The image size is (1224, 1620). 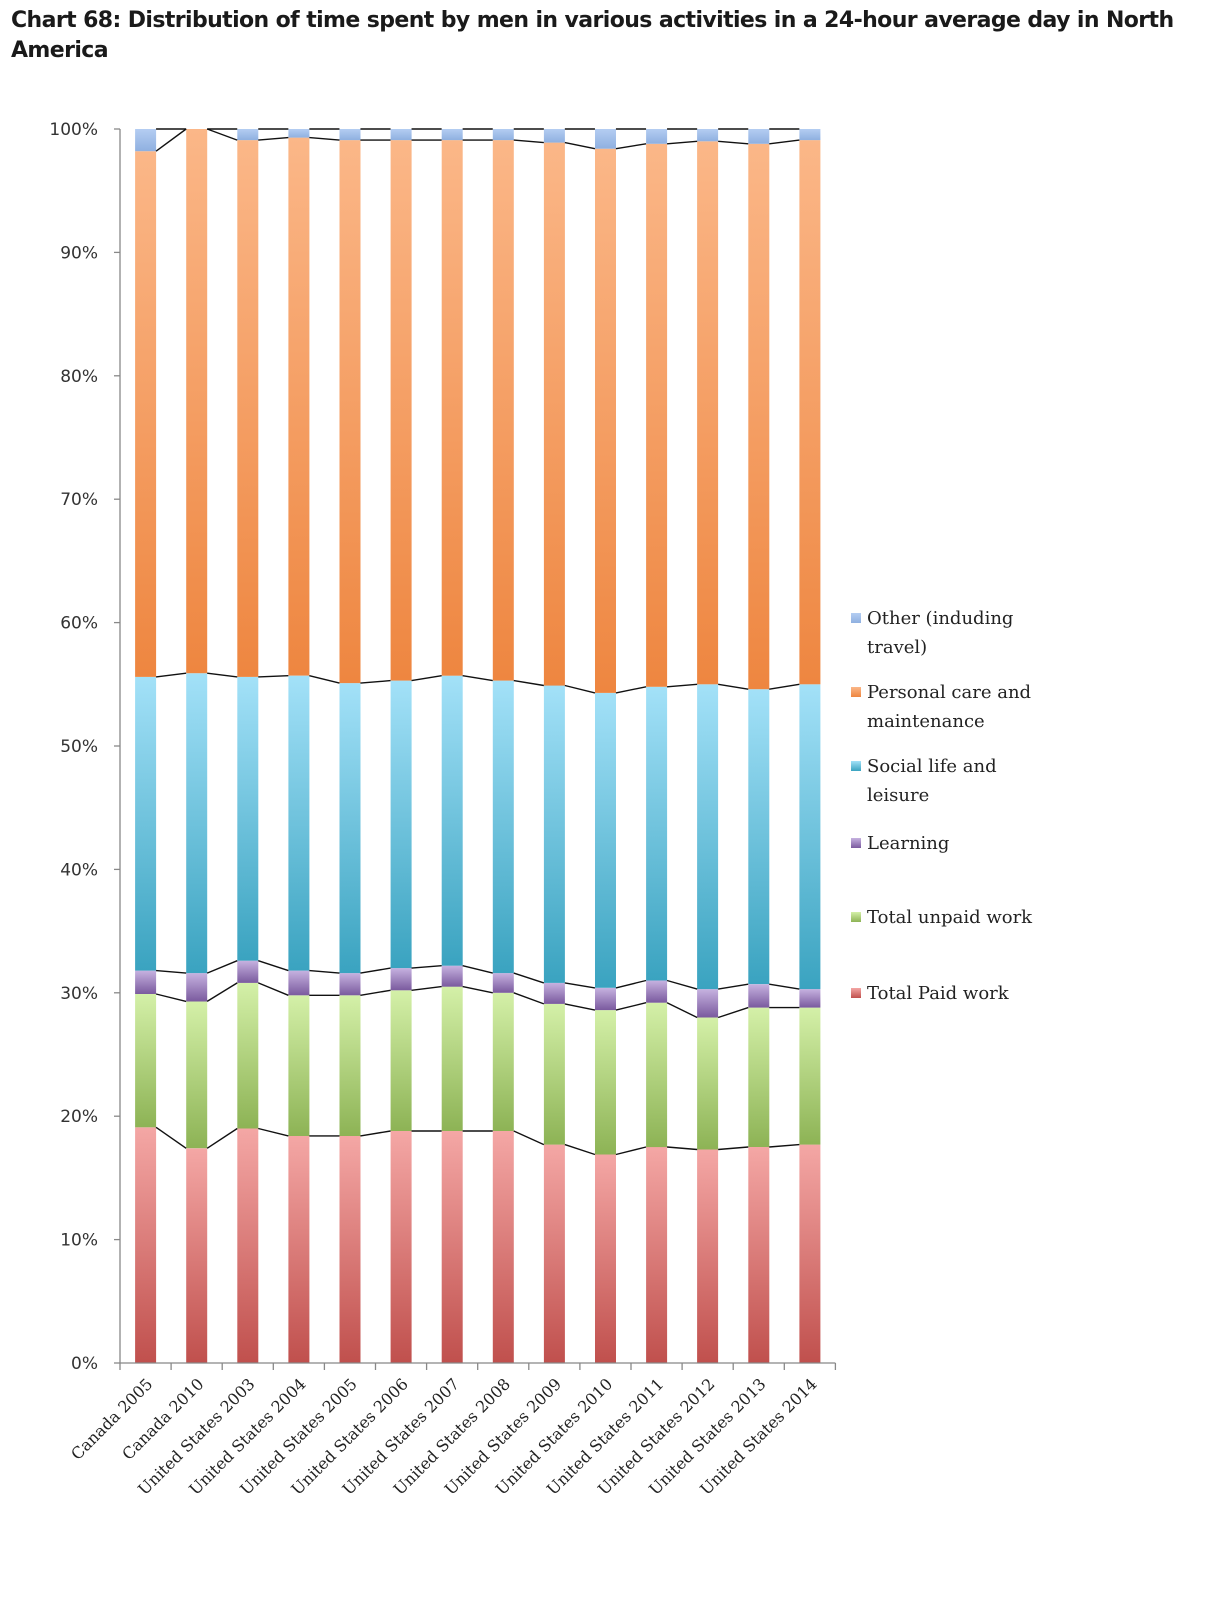 I want to click on y-tick-label: 90%, so click(x=79, y=253).